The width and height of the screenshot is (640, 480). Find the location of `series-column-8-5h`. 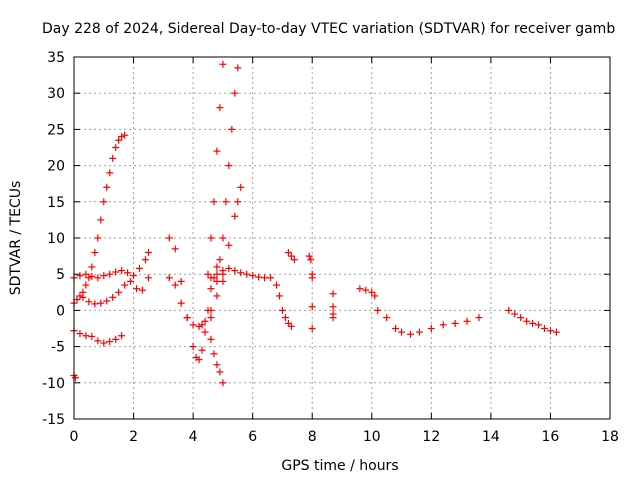

series-column-8-5h is located at coordinates (333, 306).